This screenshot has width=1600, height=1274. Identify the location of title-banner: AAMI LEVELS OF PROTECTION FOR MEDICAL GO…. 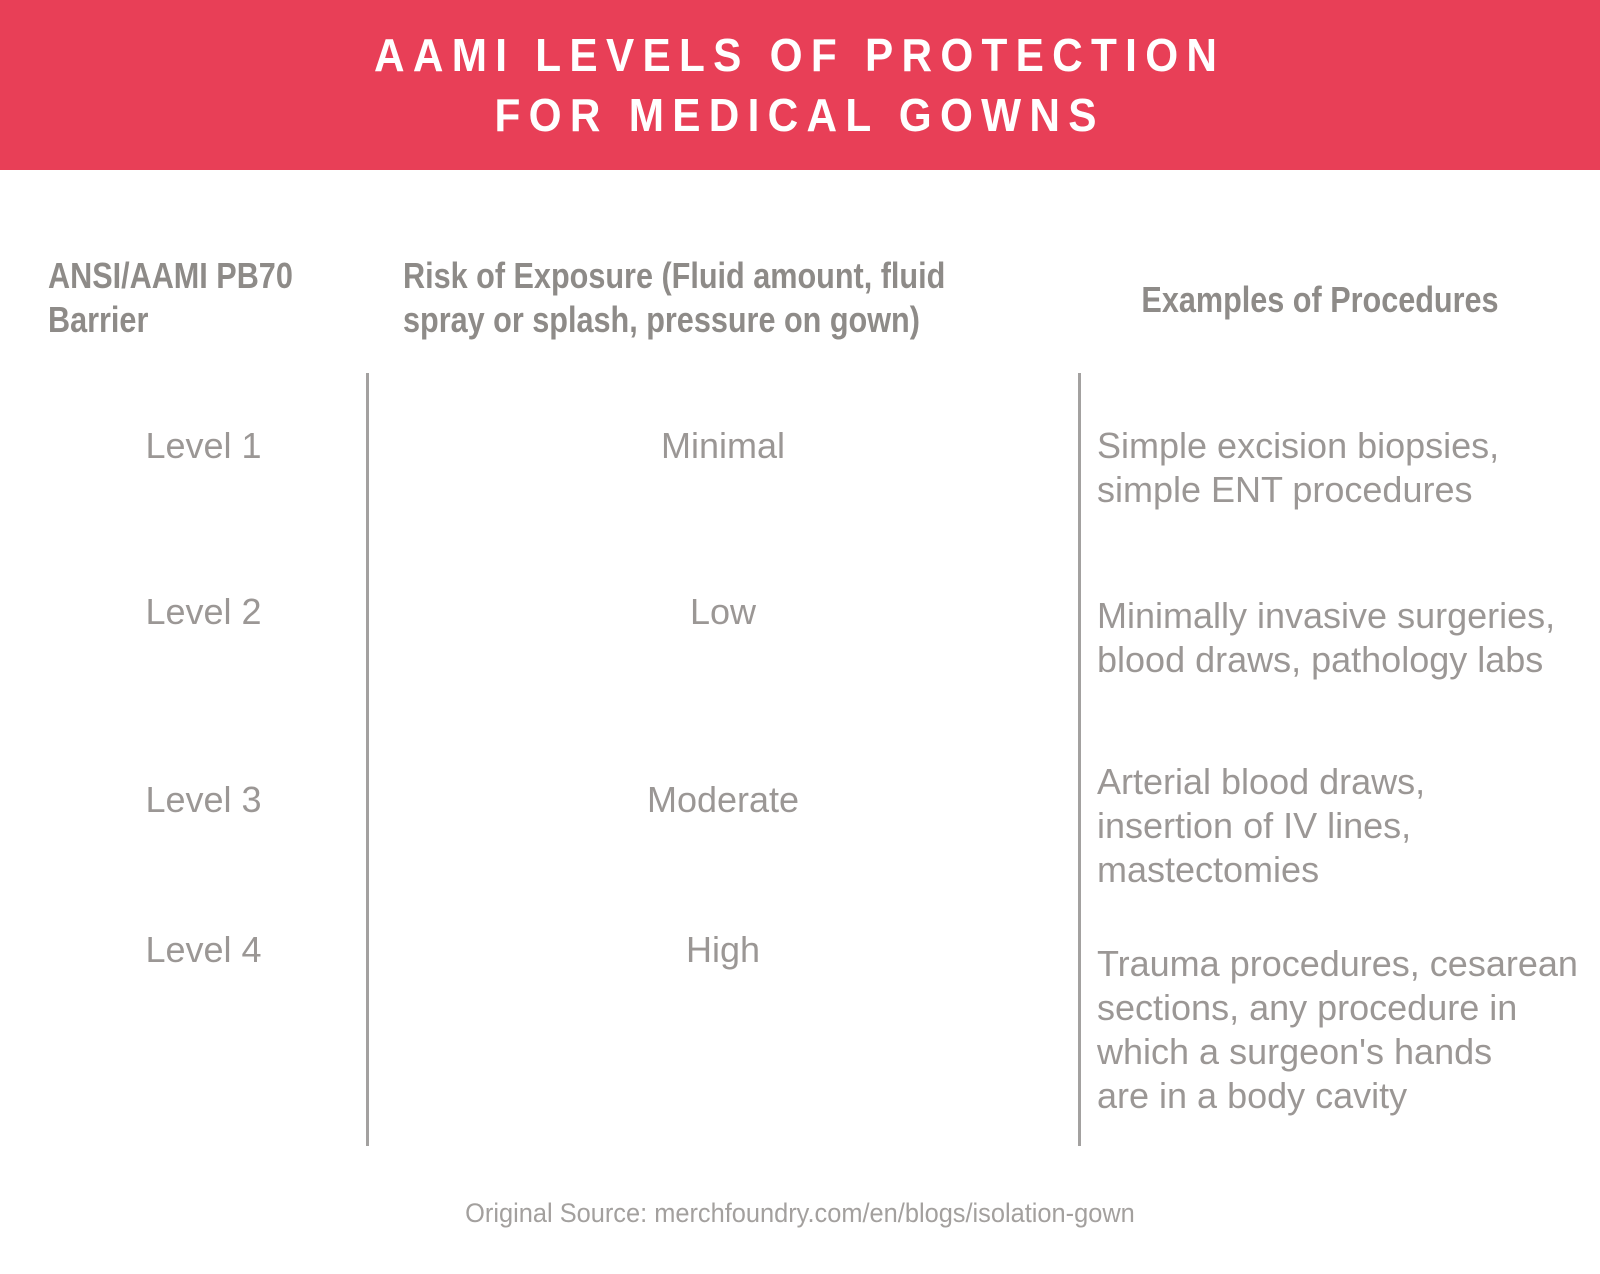
(800, 85).